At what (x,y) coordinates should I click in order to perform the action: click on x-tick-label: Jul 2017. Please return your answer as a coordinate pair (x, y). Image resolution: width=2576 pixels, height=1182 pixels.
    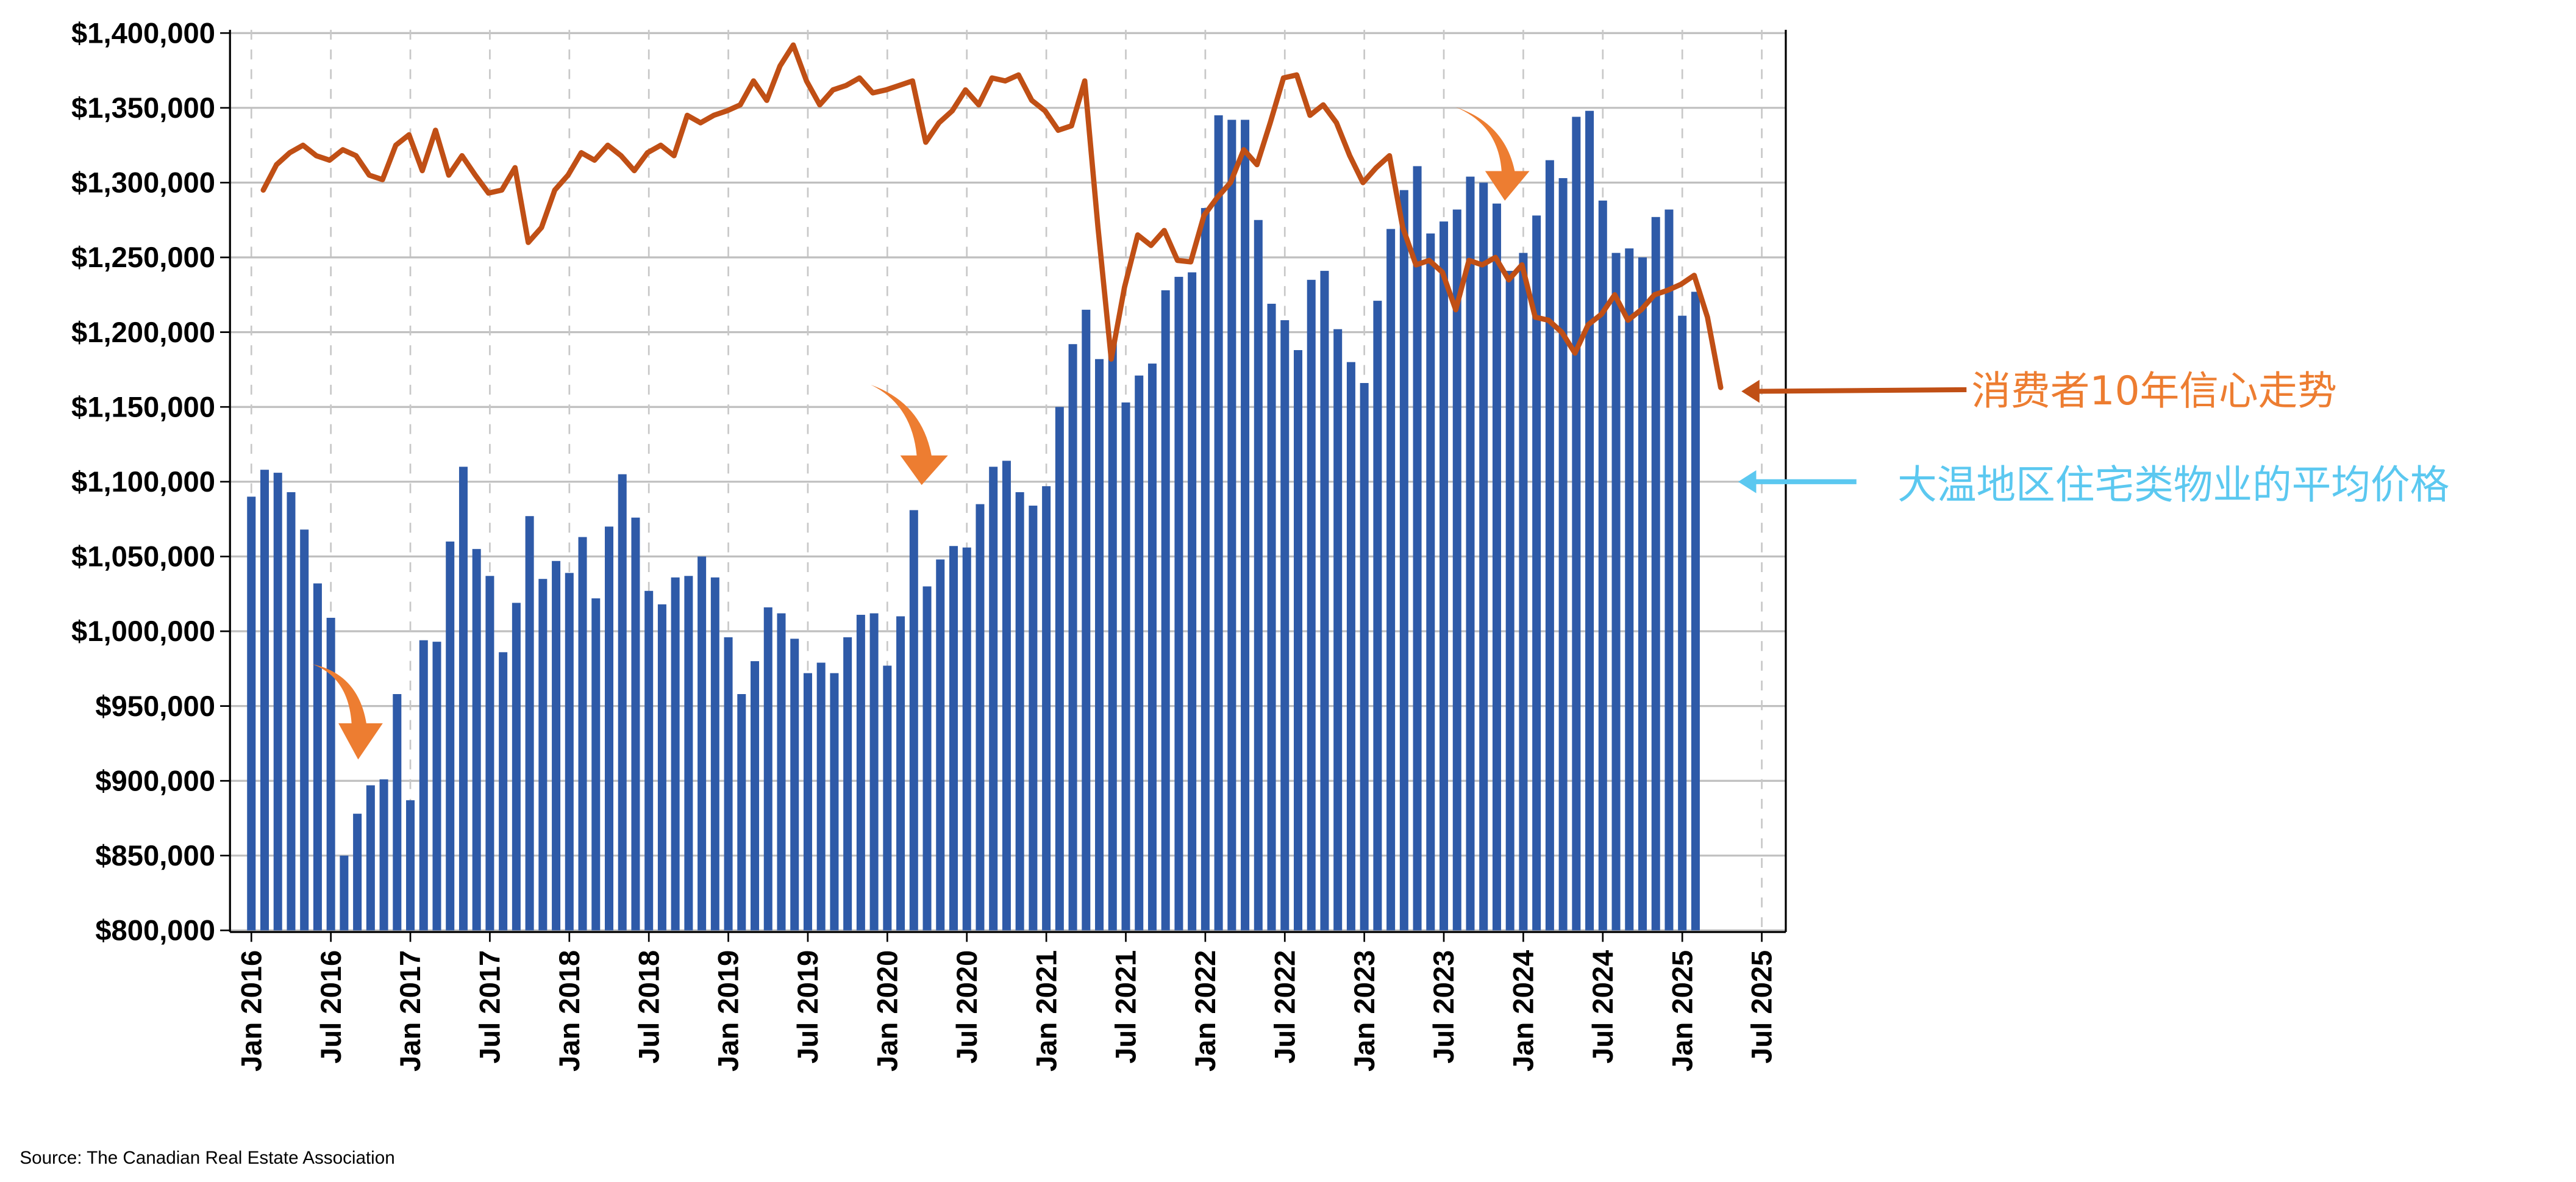
    Looking at the image, I should click on (490, 1007).